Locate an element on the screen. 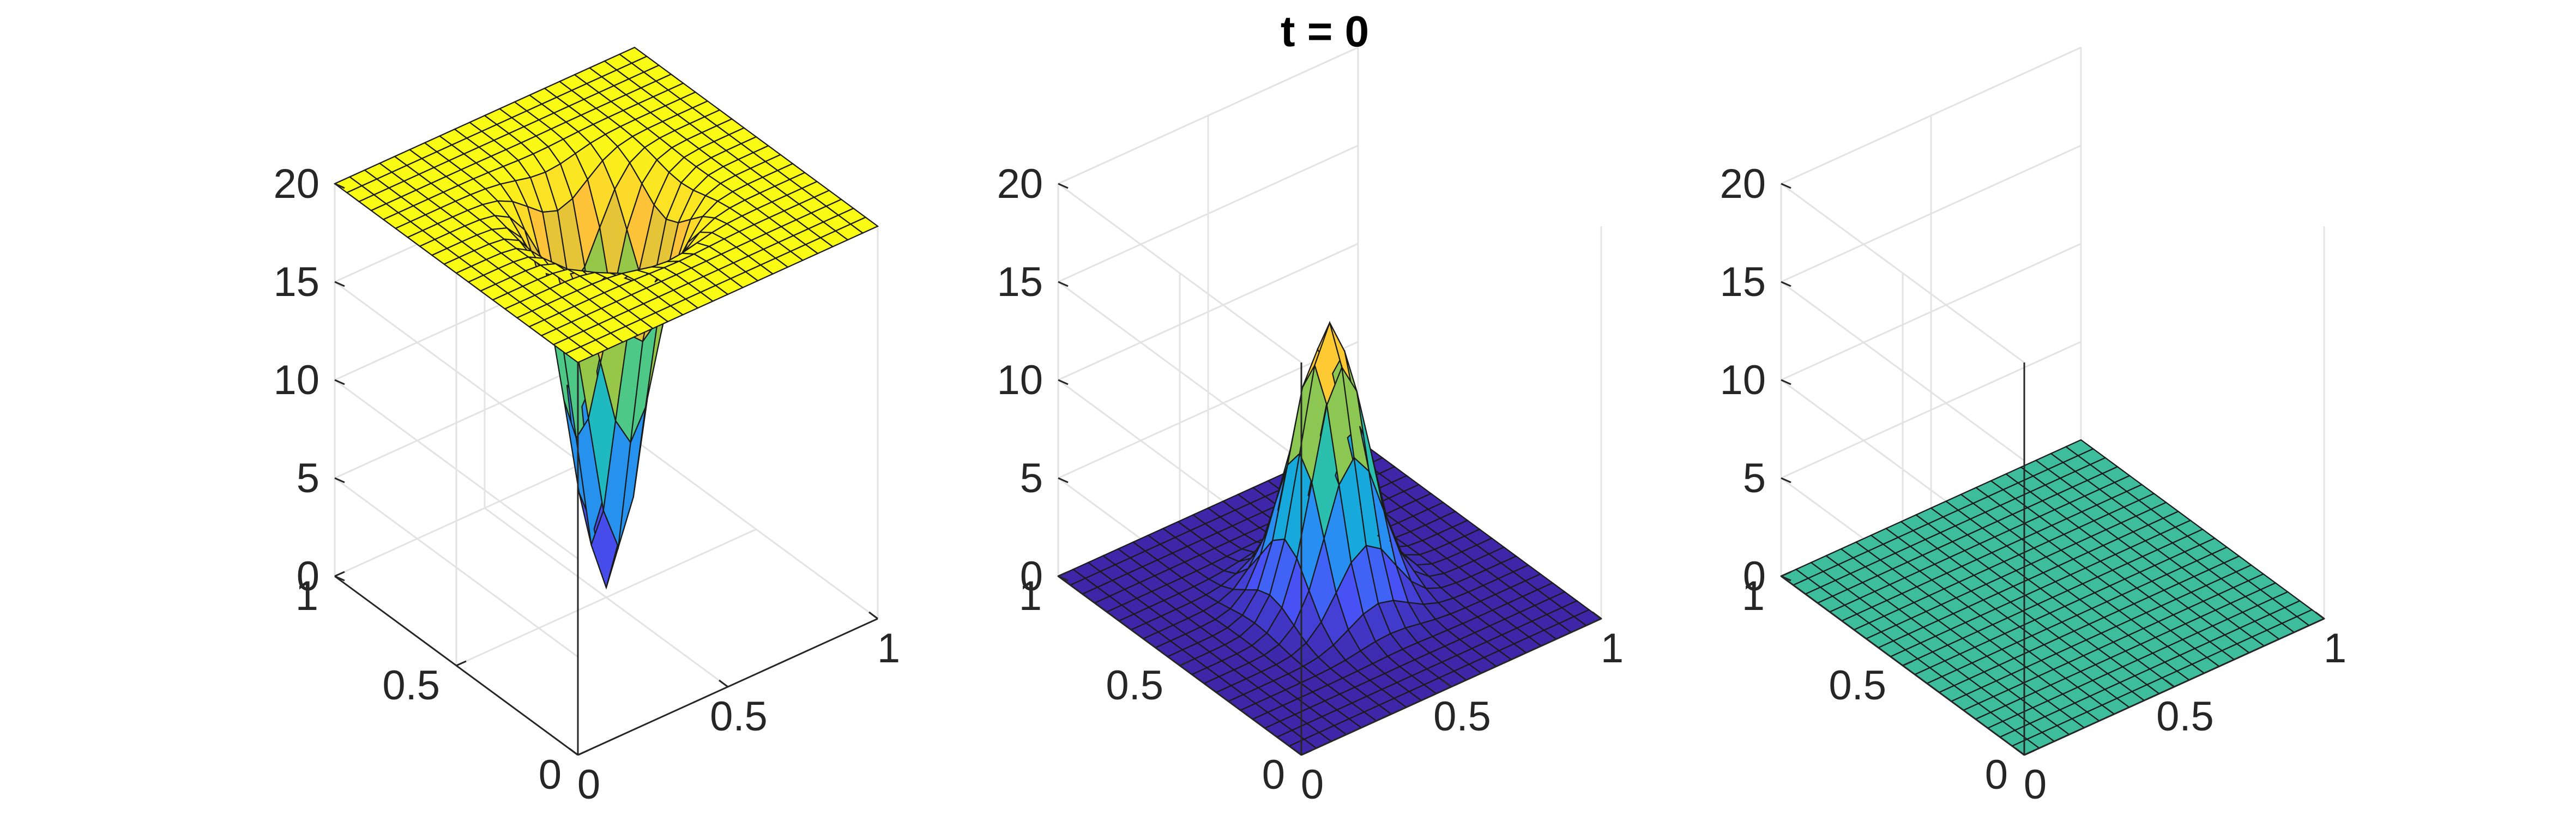  surface-face is located at coordinates (864, 225).